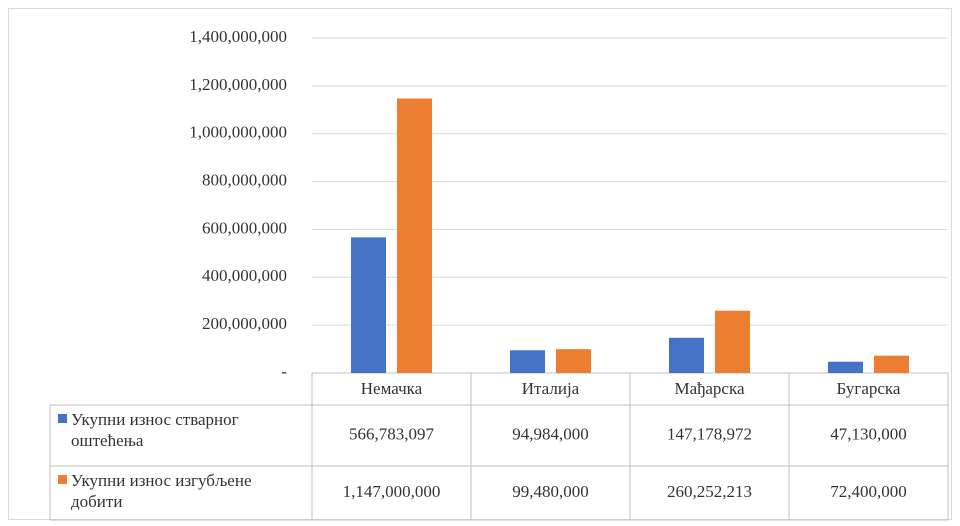  I want to click on y-tick-label: 800,000,000, so click(244, 179).